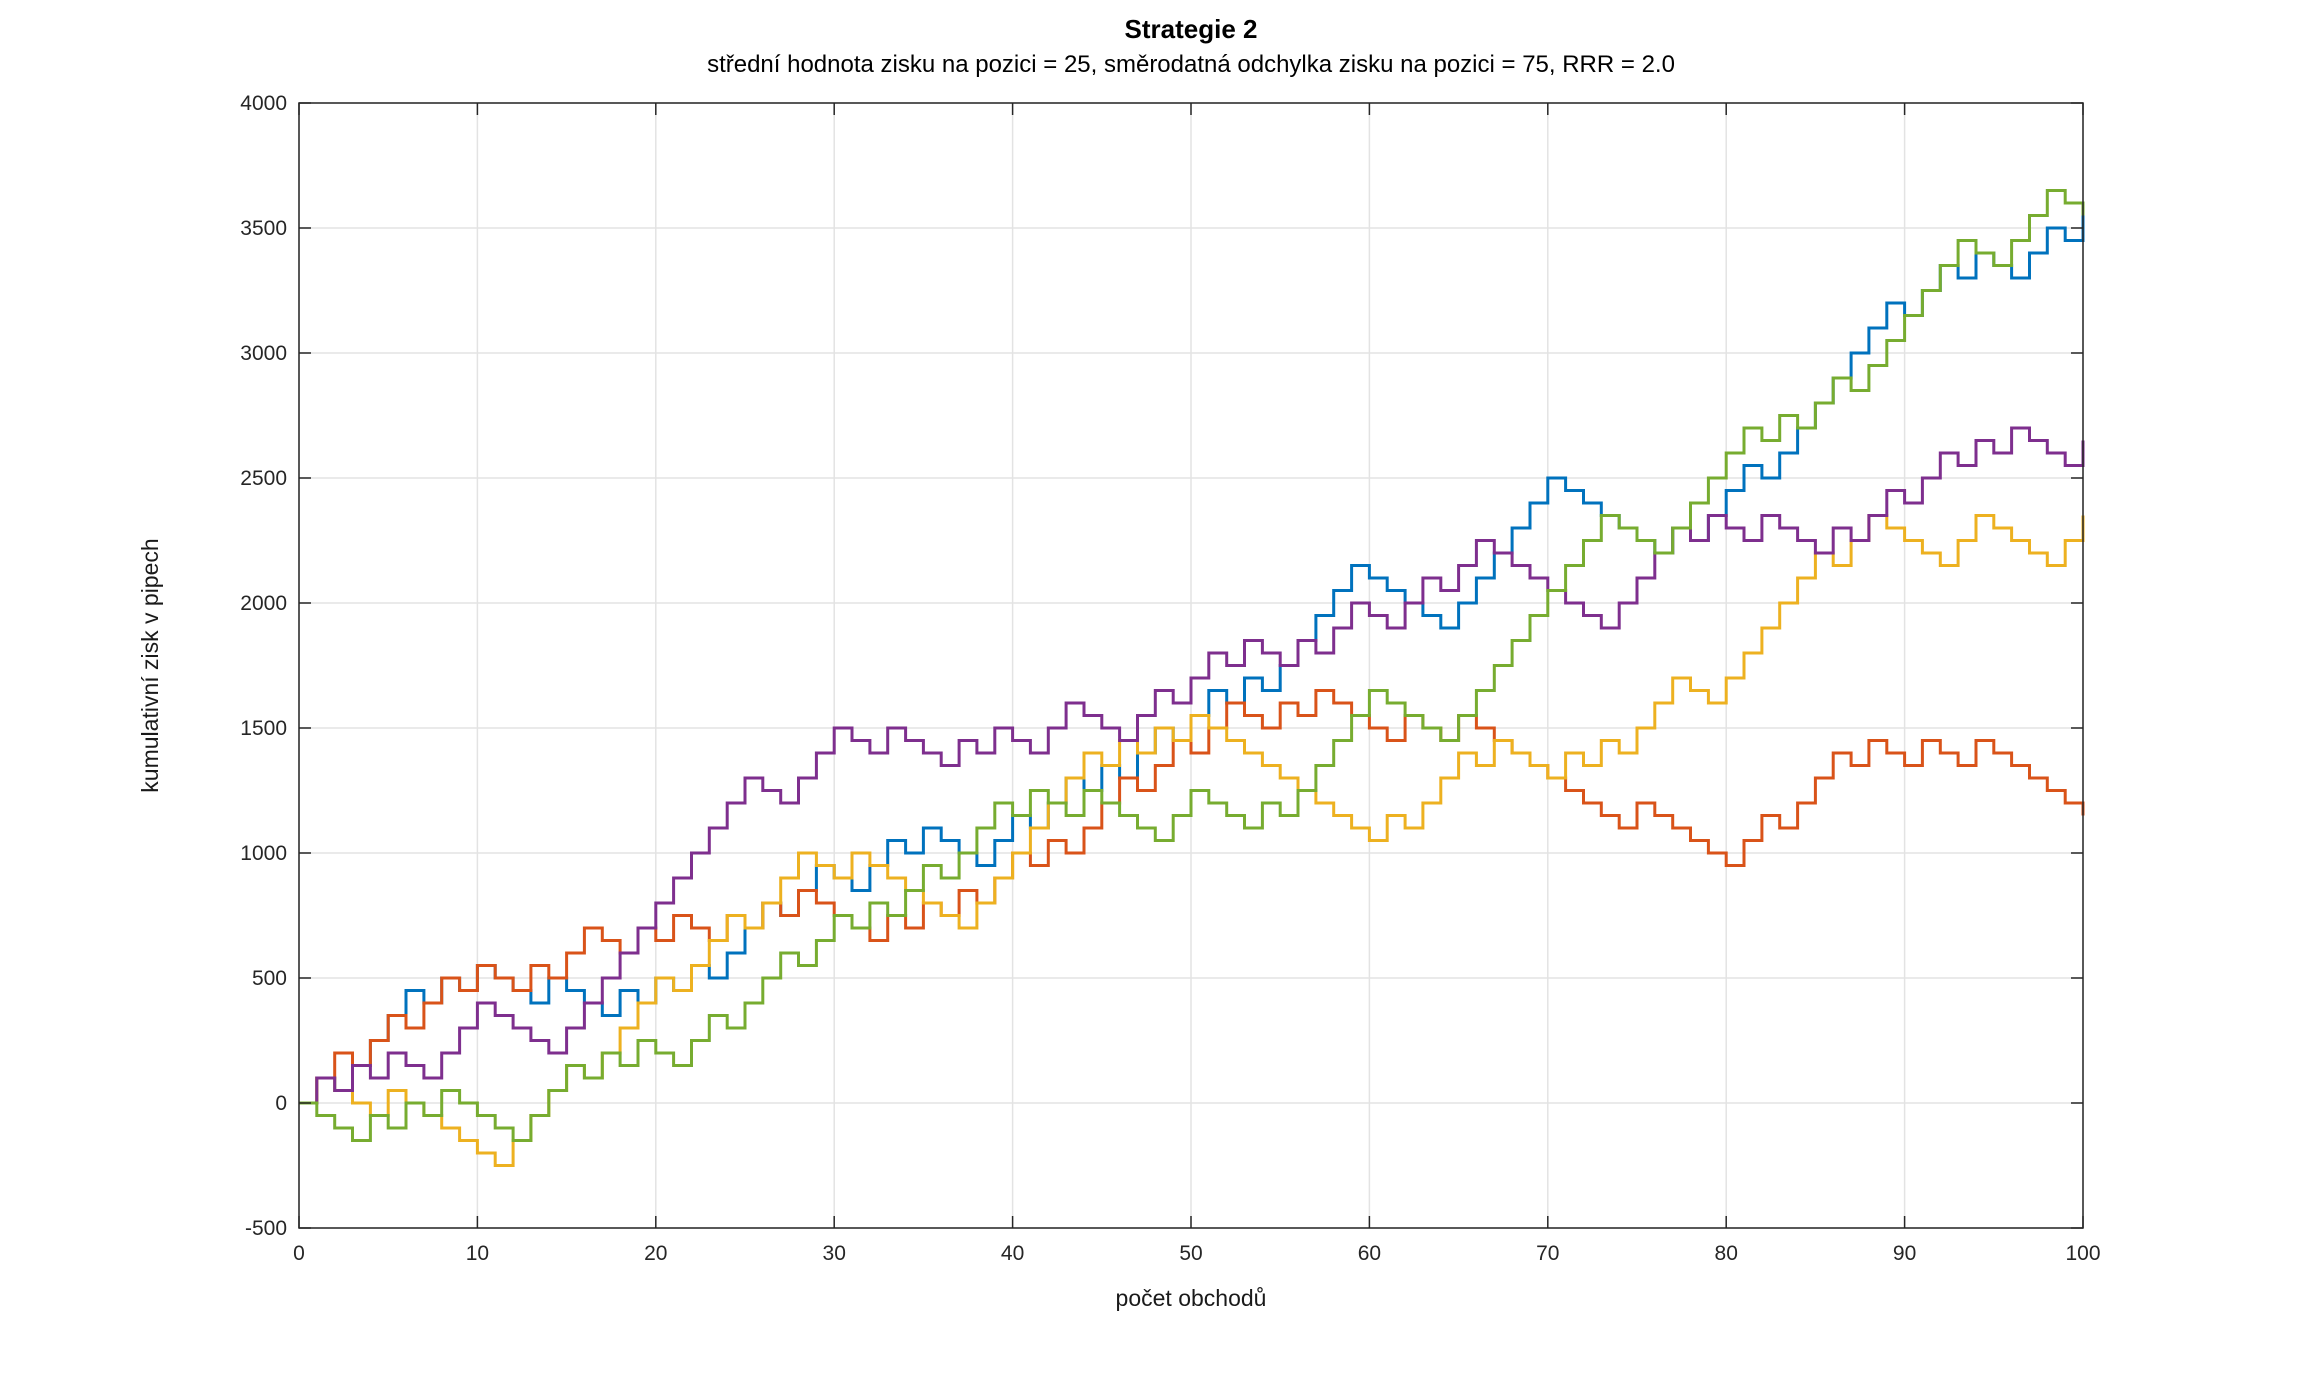 This screenshot has height=1382, width=2303. I want to click on y-tick-label: 3500, so click(263, 228).